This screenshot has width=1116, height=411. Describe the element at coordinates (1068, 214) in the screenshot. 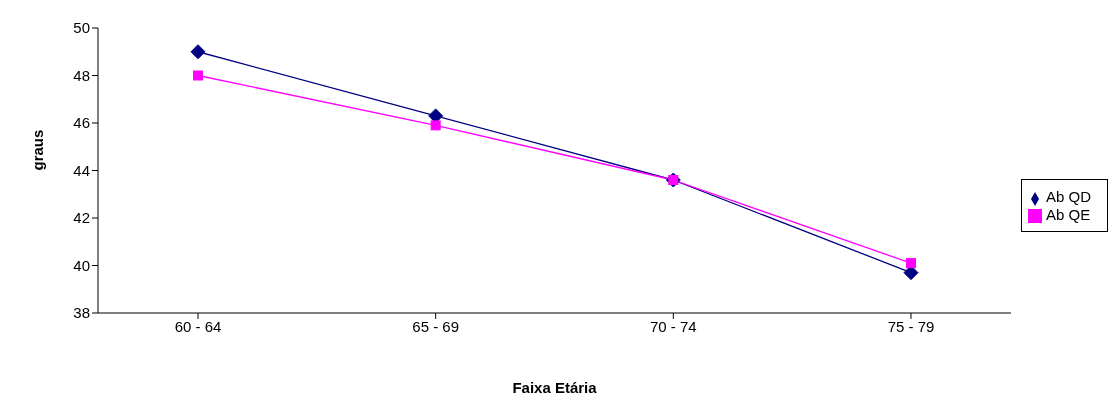

I see `legend-label: Ab QE` at that location.